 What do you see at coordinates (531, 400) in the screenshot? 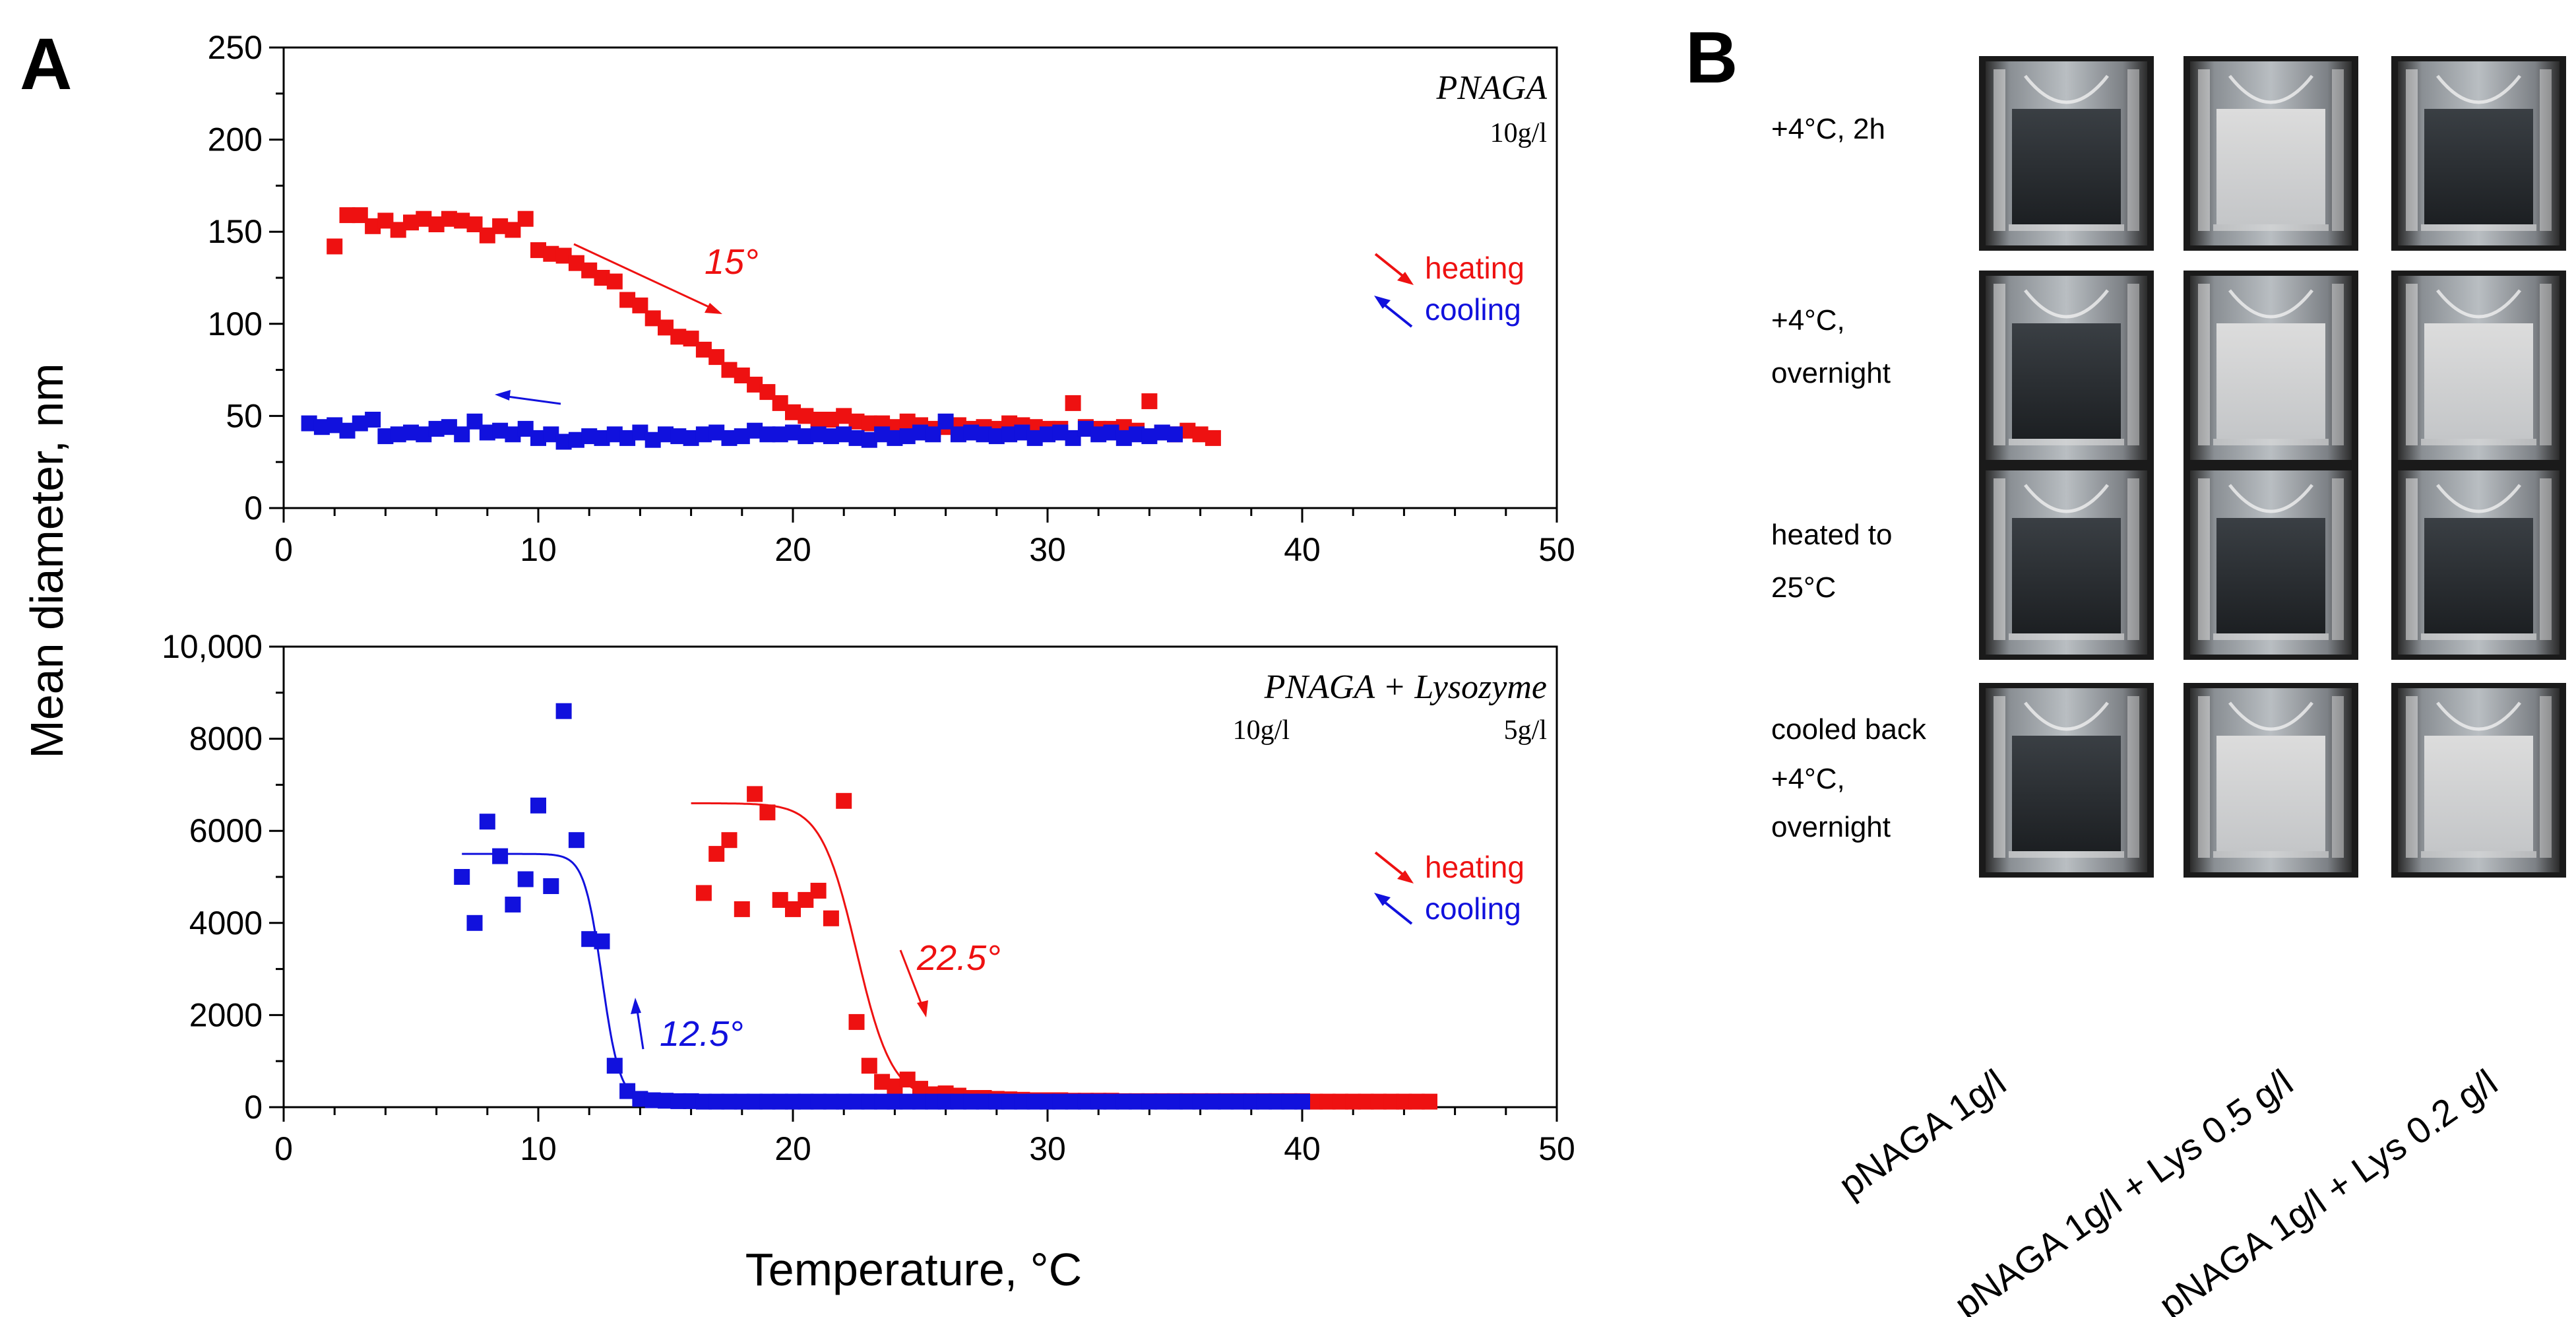
I see `cooling-direction-arrow` at bounding box center [531, 400].